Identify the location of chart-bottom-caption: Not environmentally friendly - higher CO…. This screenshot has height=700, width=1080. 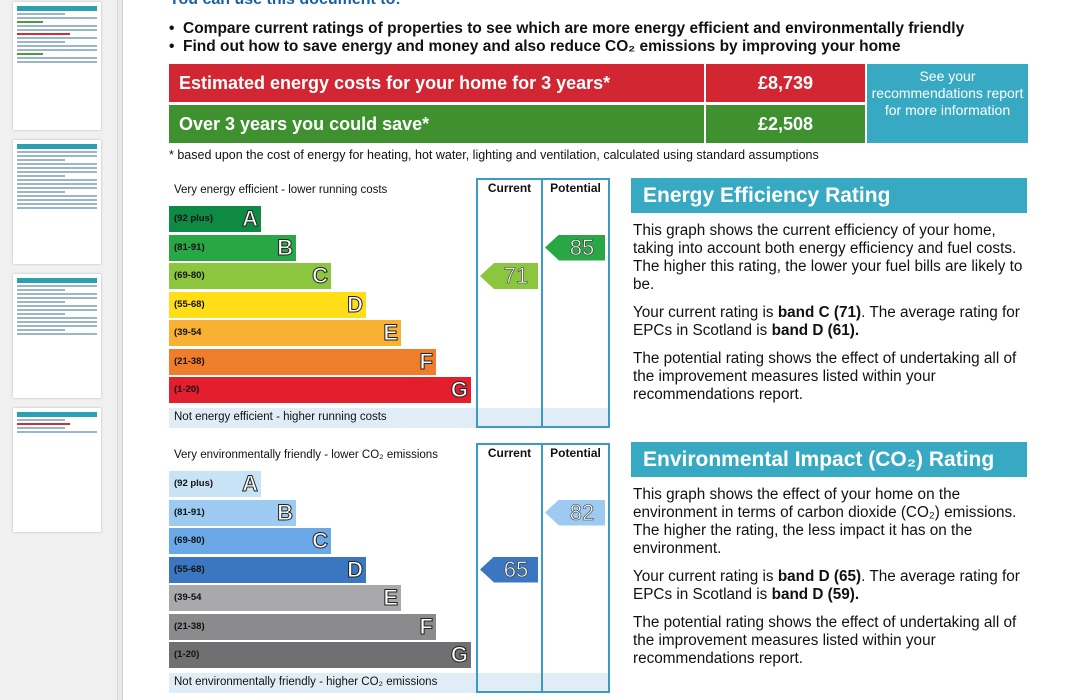
(306, 682).